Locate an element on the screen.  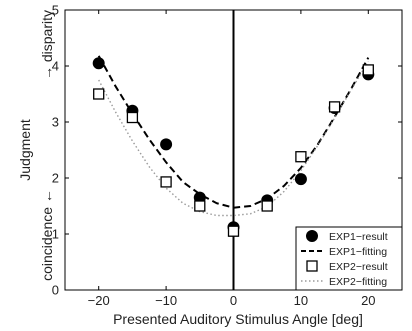
legend-marker-square is located at coordinates (312, 266).